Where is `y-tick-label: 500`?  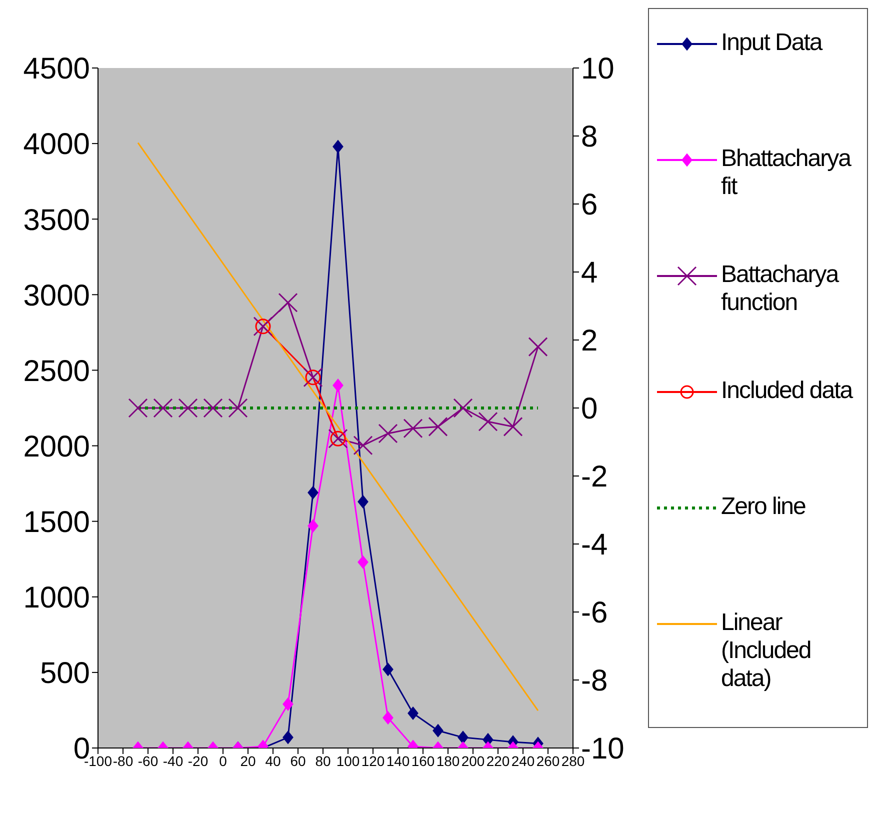 y-tick-label: 500 is located at coordinates (65, 673).